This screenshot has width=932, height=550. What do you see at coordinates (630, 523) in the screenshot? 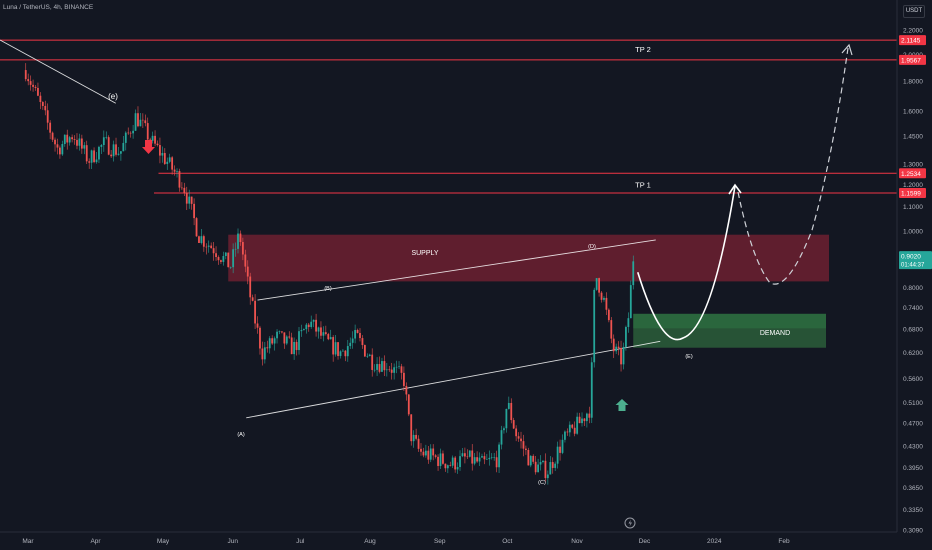
I see `lightning-icon` at bounding box center [630, 523].